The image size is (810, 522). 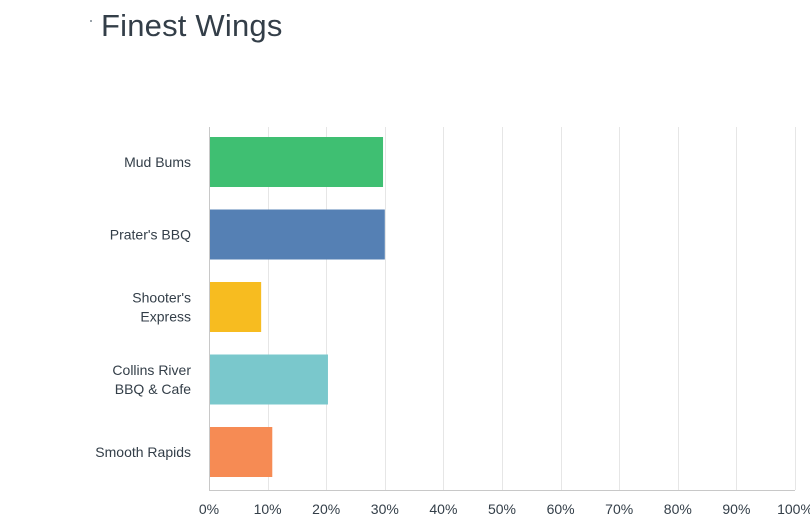 I want to click on category-label-2-line-1: Express, so click(x=165, y=317).